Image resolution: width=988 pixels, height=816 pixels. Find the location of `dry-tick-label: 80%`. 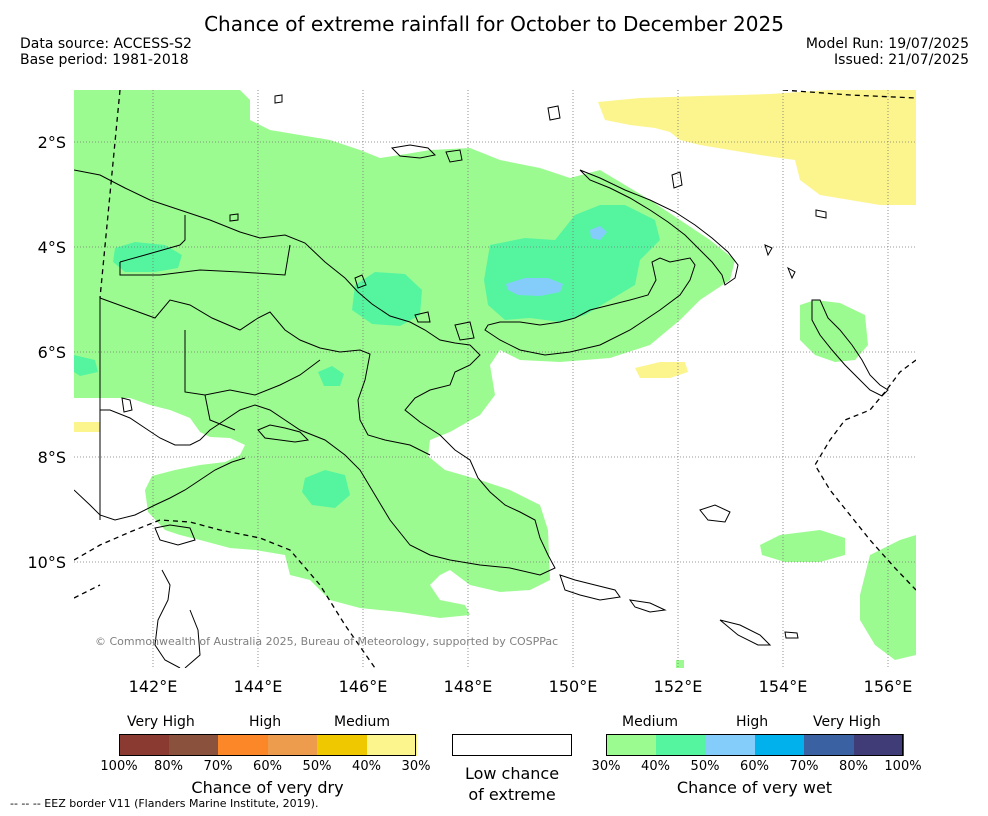

dry-tick-label: 80% is located at coordinates (168, 766).